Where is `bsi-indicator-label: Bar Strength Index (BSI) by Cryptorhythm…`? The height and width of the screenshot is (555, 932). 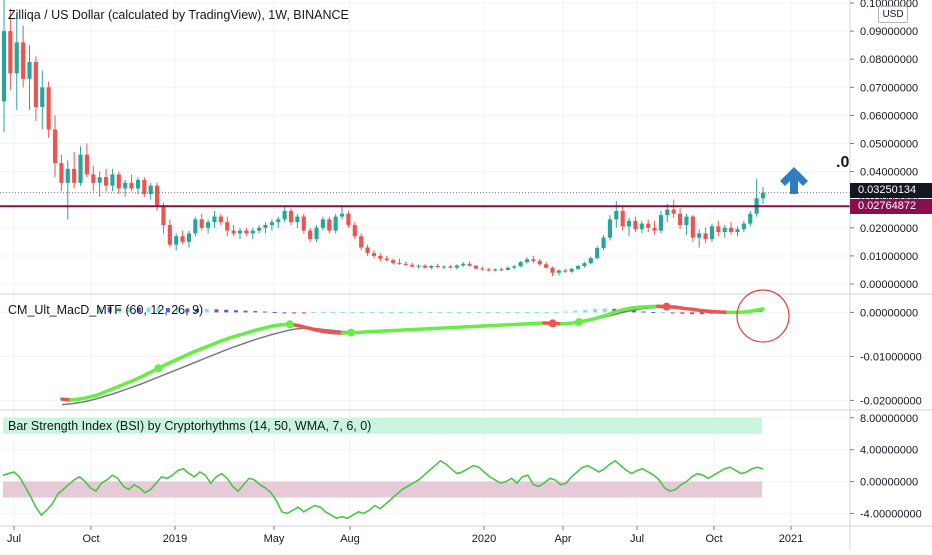
bsi-indicator-label: Bar Strength Index (BSI) by Cryptorhythm… is located at coordinates (189, 426).